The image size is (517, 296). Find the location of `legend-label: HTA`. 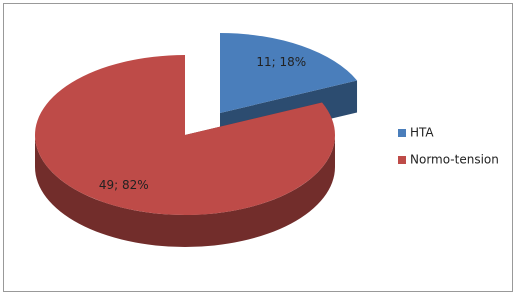

legend-label: HTA is located at coordinates (422, 133).